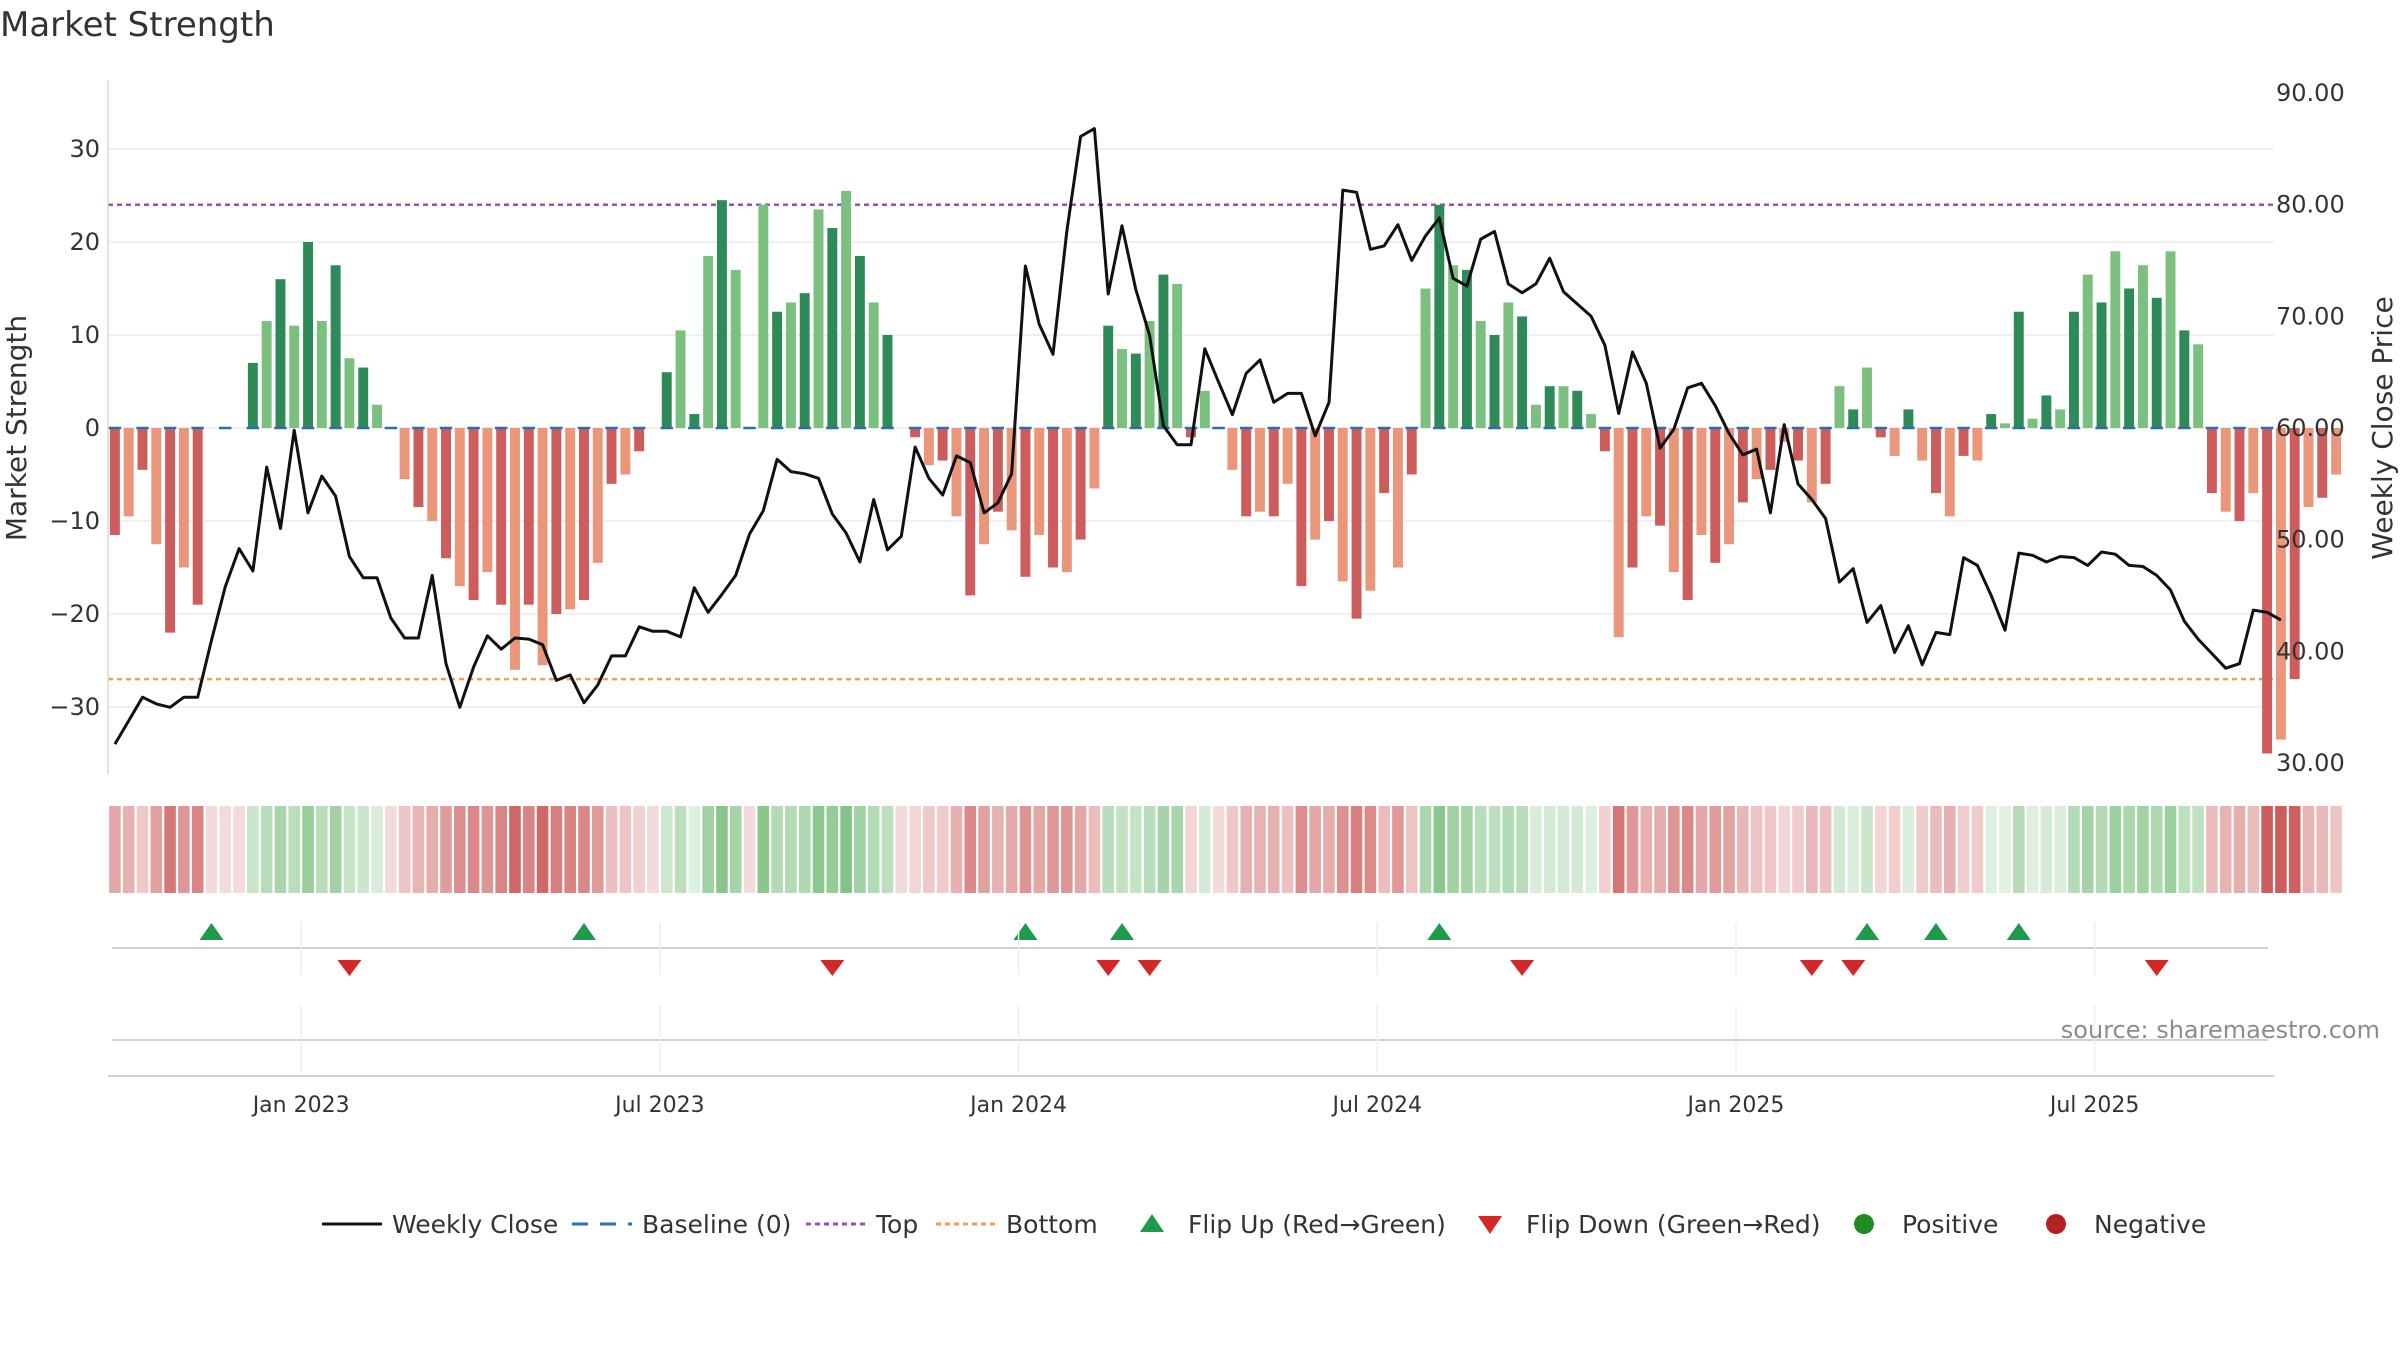 This screenshot has height=1350, width=2400. I want to click on legend-item: Top, so click(862, 1224).